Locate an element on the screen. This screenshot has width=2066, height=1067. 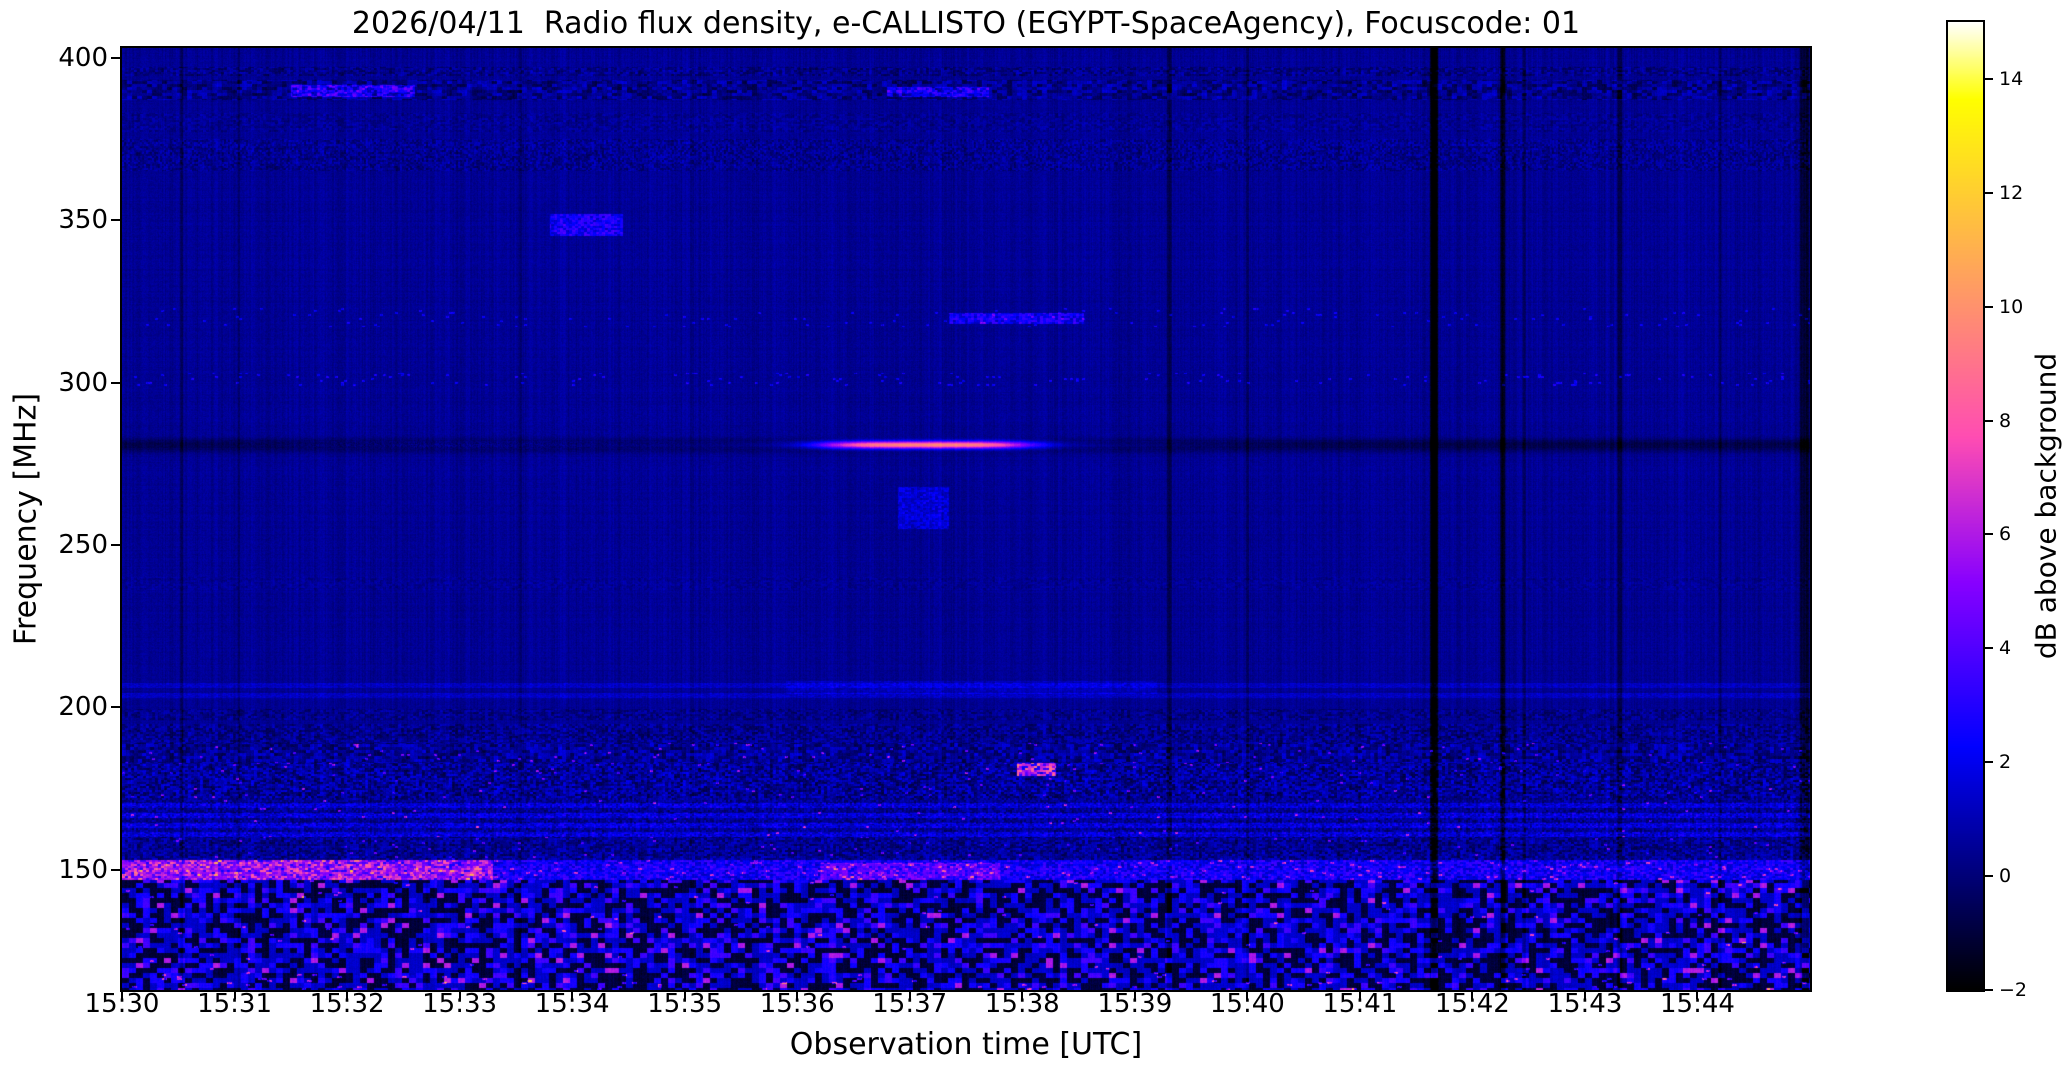
x-tick-label: 15:41 is located at coordinates (1360, 1004).